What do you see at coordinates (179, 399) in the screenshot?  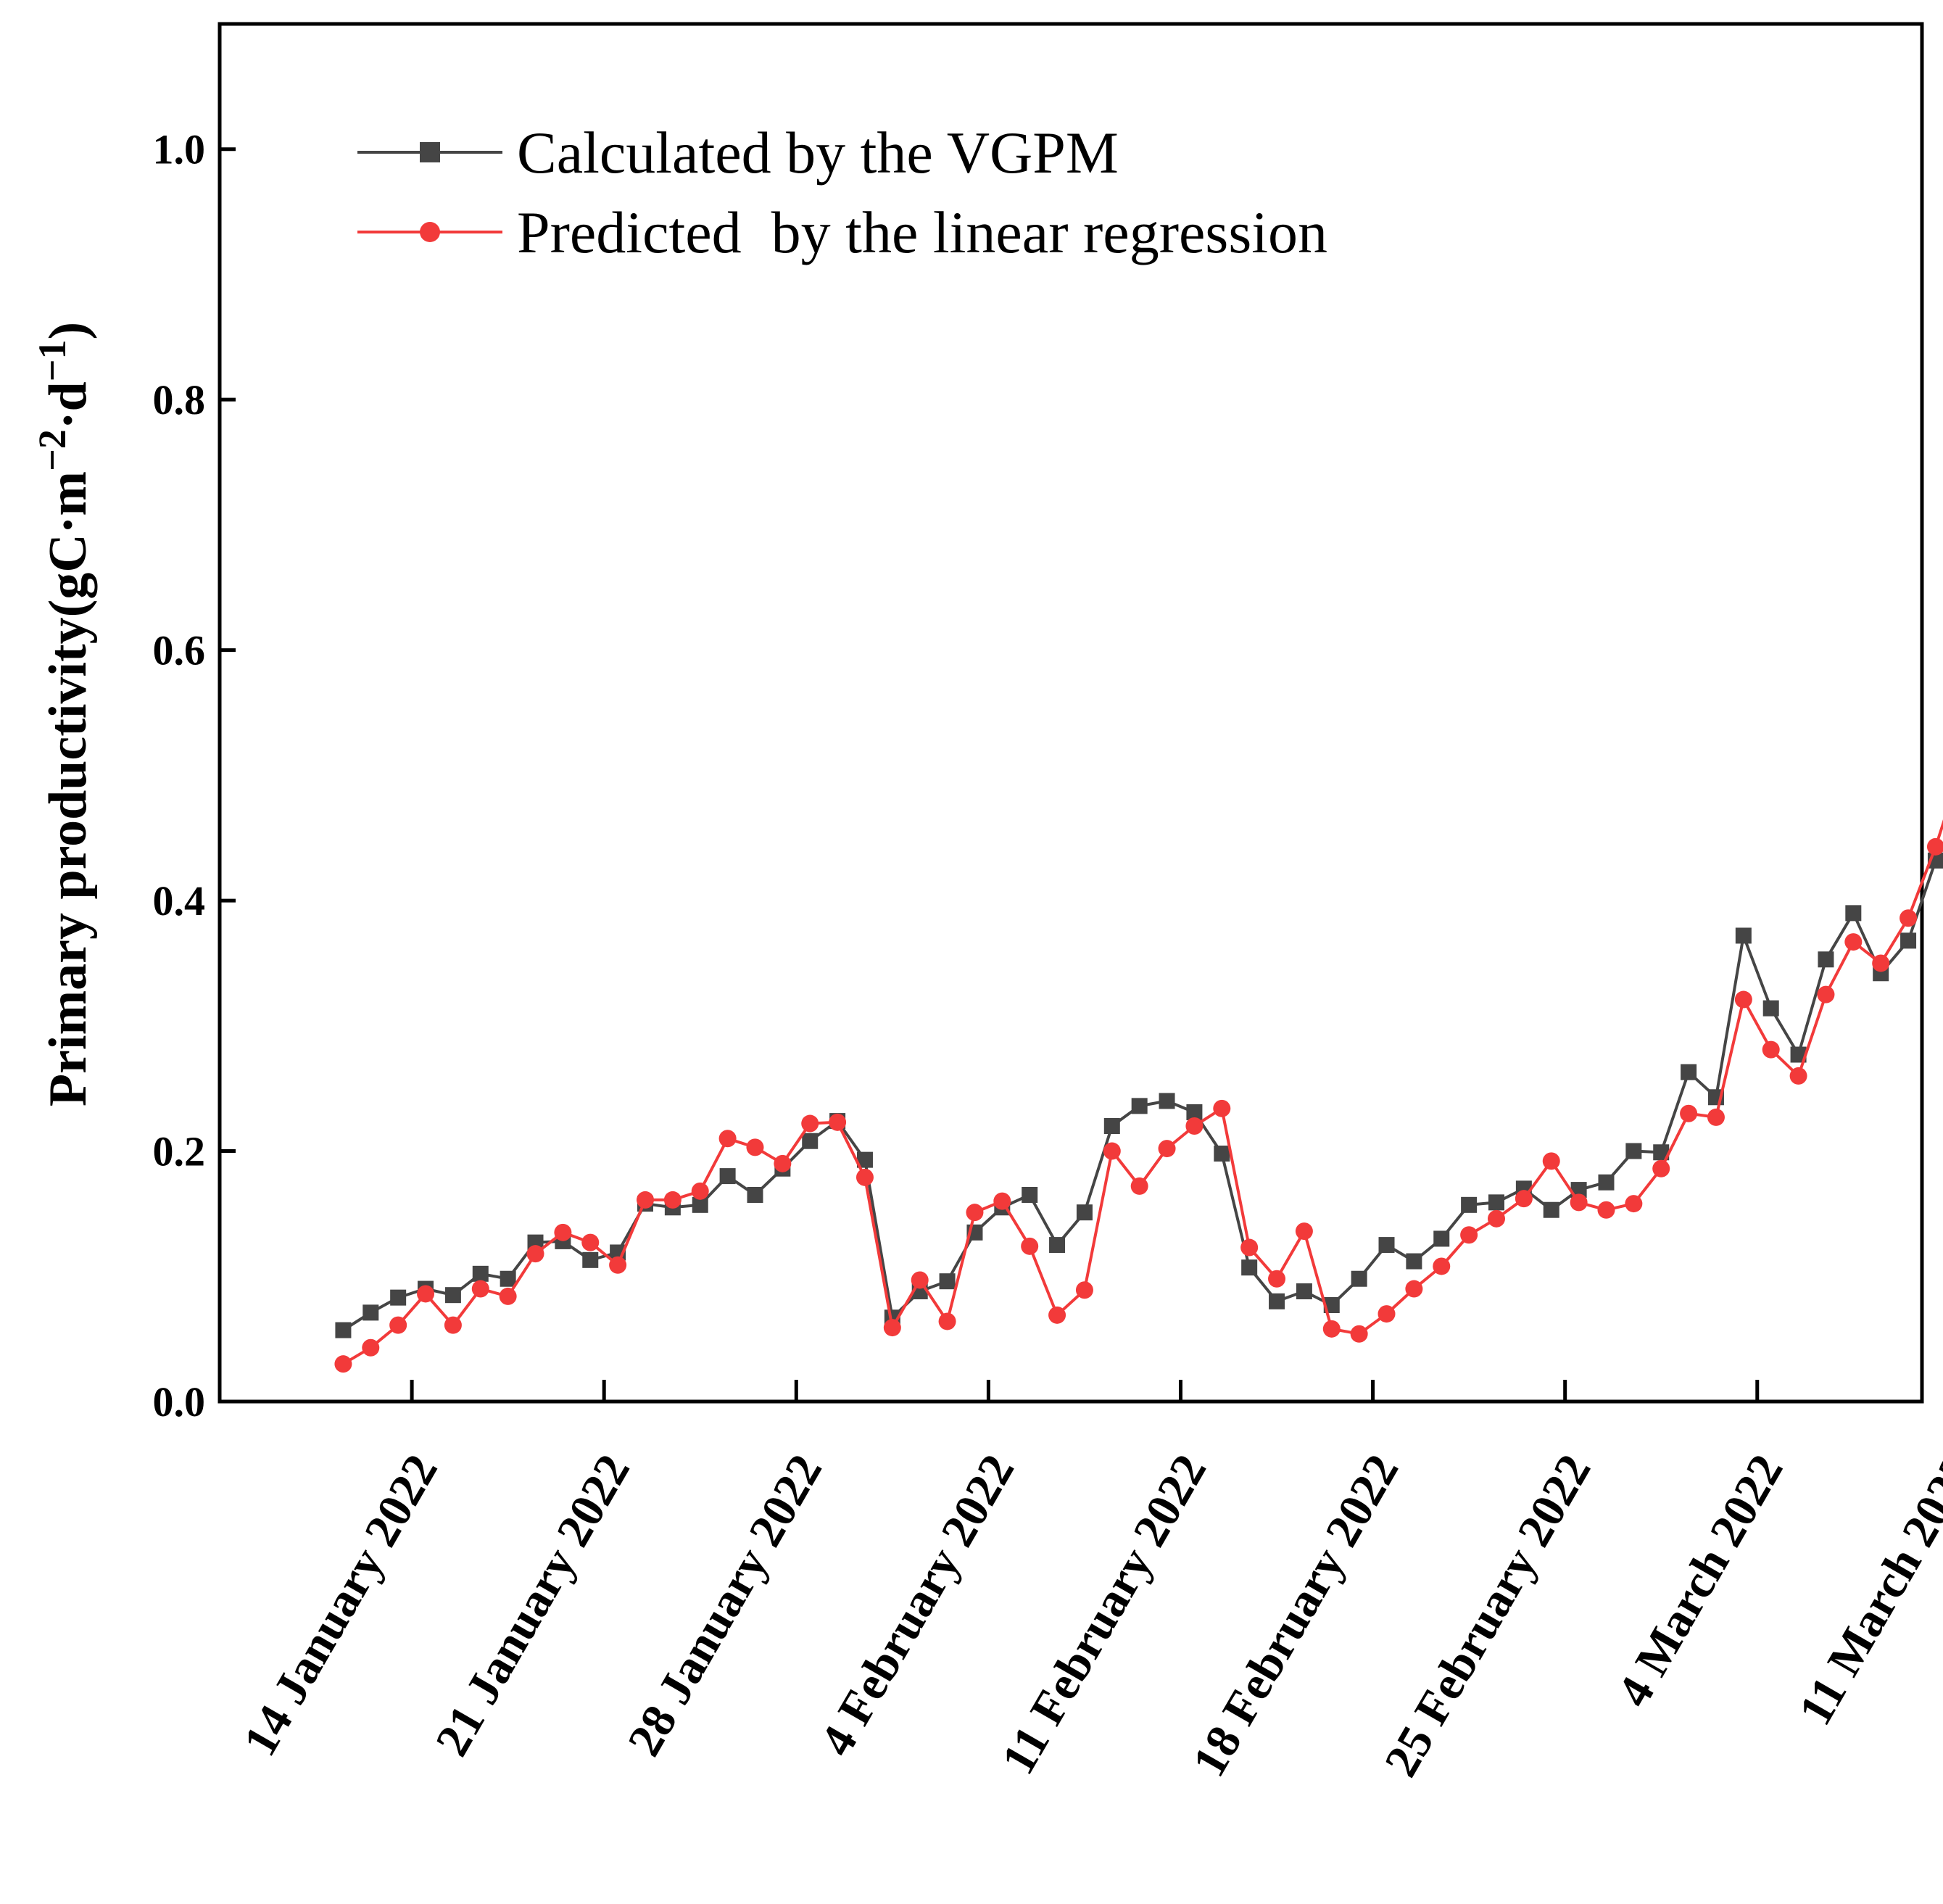 I see `y-tick-label: 0.8` at bounding box center [179, 399].